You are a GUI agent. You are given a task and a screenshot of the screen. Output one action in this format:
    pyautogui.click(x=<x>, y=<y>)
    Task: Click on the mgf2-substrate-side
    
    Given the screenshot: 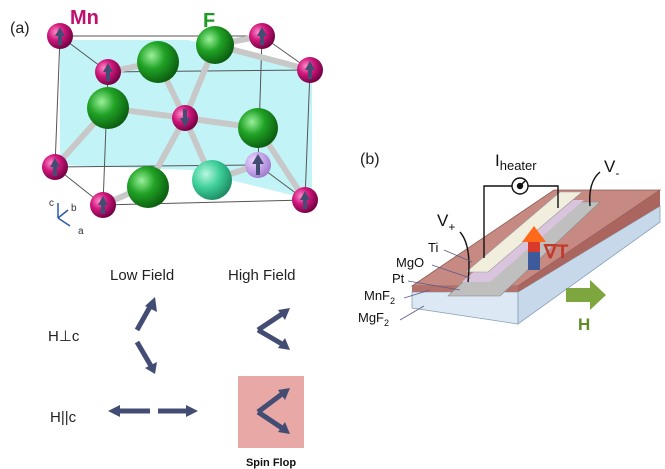 What is the action you would take?
    pyautogui.click(x=465, y=308)
    